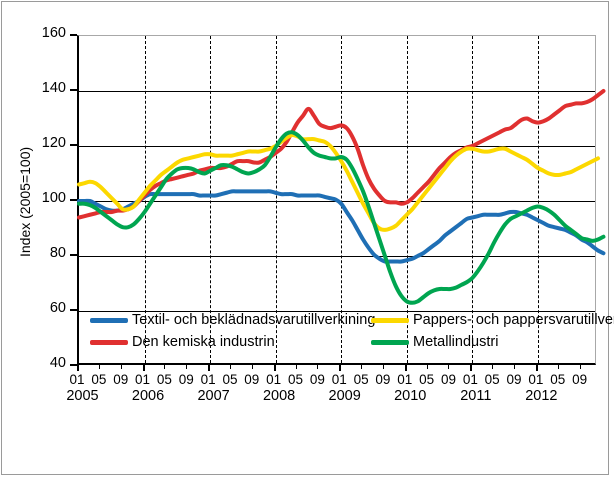 The width and height of the screenshot is (614, 481). I want to click on legend-item: Pappers- och pappersvarutillverkning, so click(492, 320).